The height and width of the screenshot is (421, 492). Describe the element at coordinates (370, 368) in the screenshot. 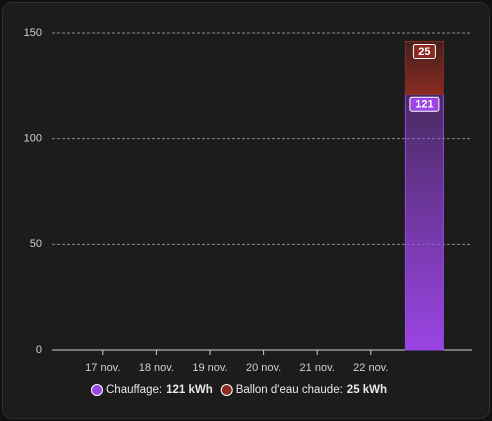

I see `x-tick-label: 22 nov.` at that location.